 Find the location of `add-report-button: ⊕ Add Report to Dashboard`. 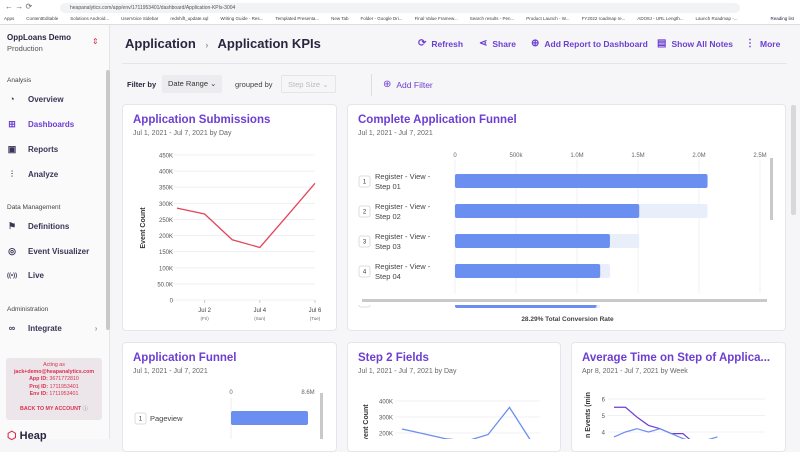

add-report-button: ⊕ Add Report to Dashboard is located at coordinates (589, 43).